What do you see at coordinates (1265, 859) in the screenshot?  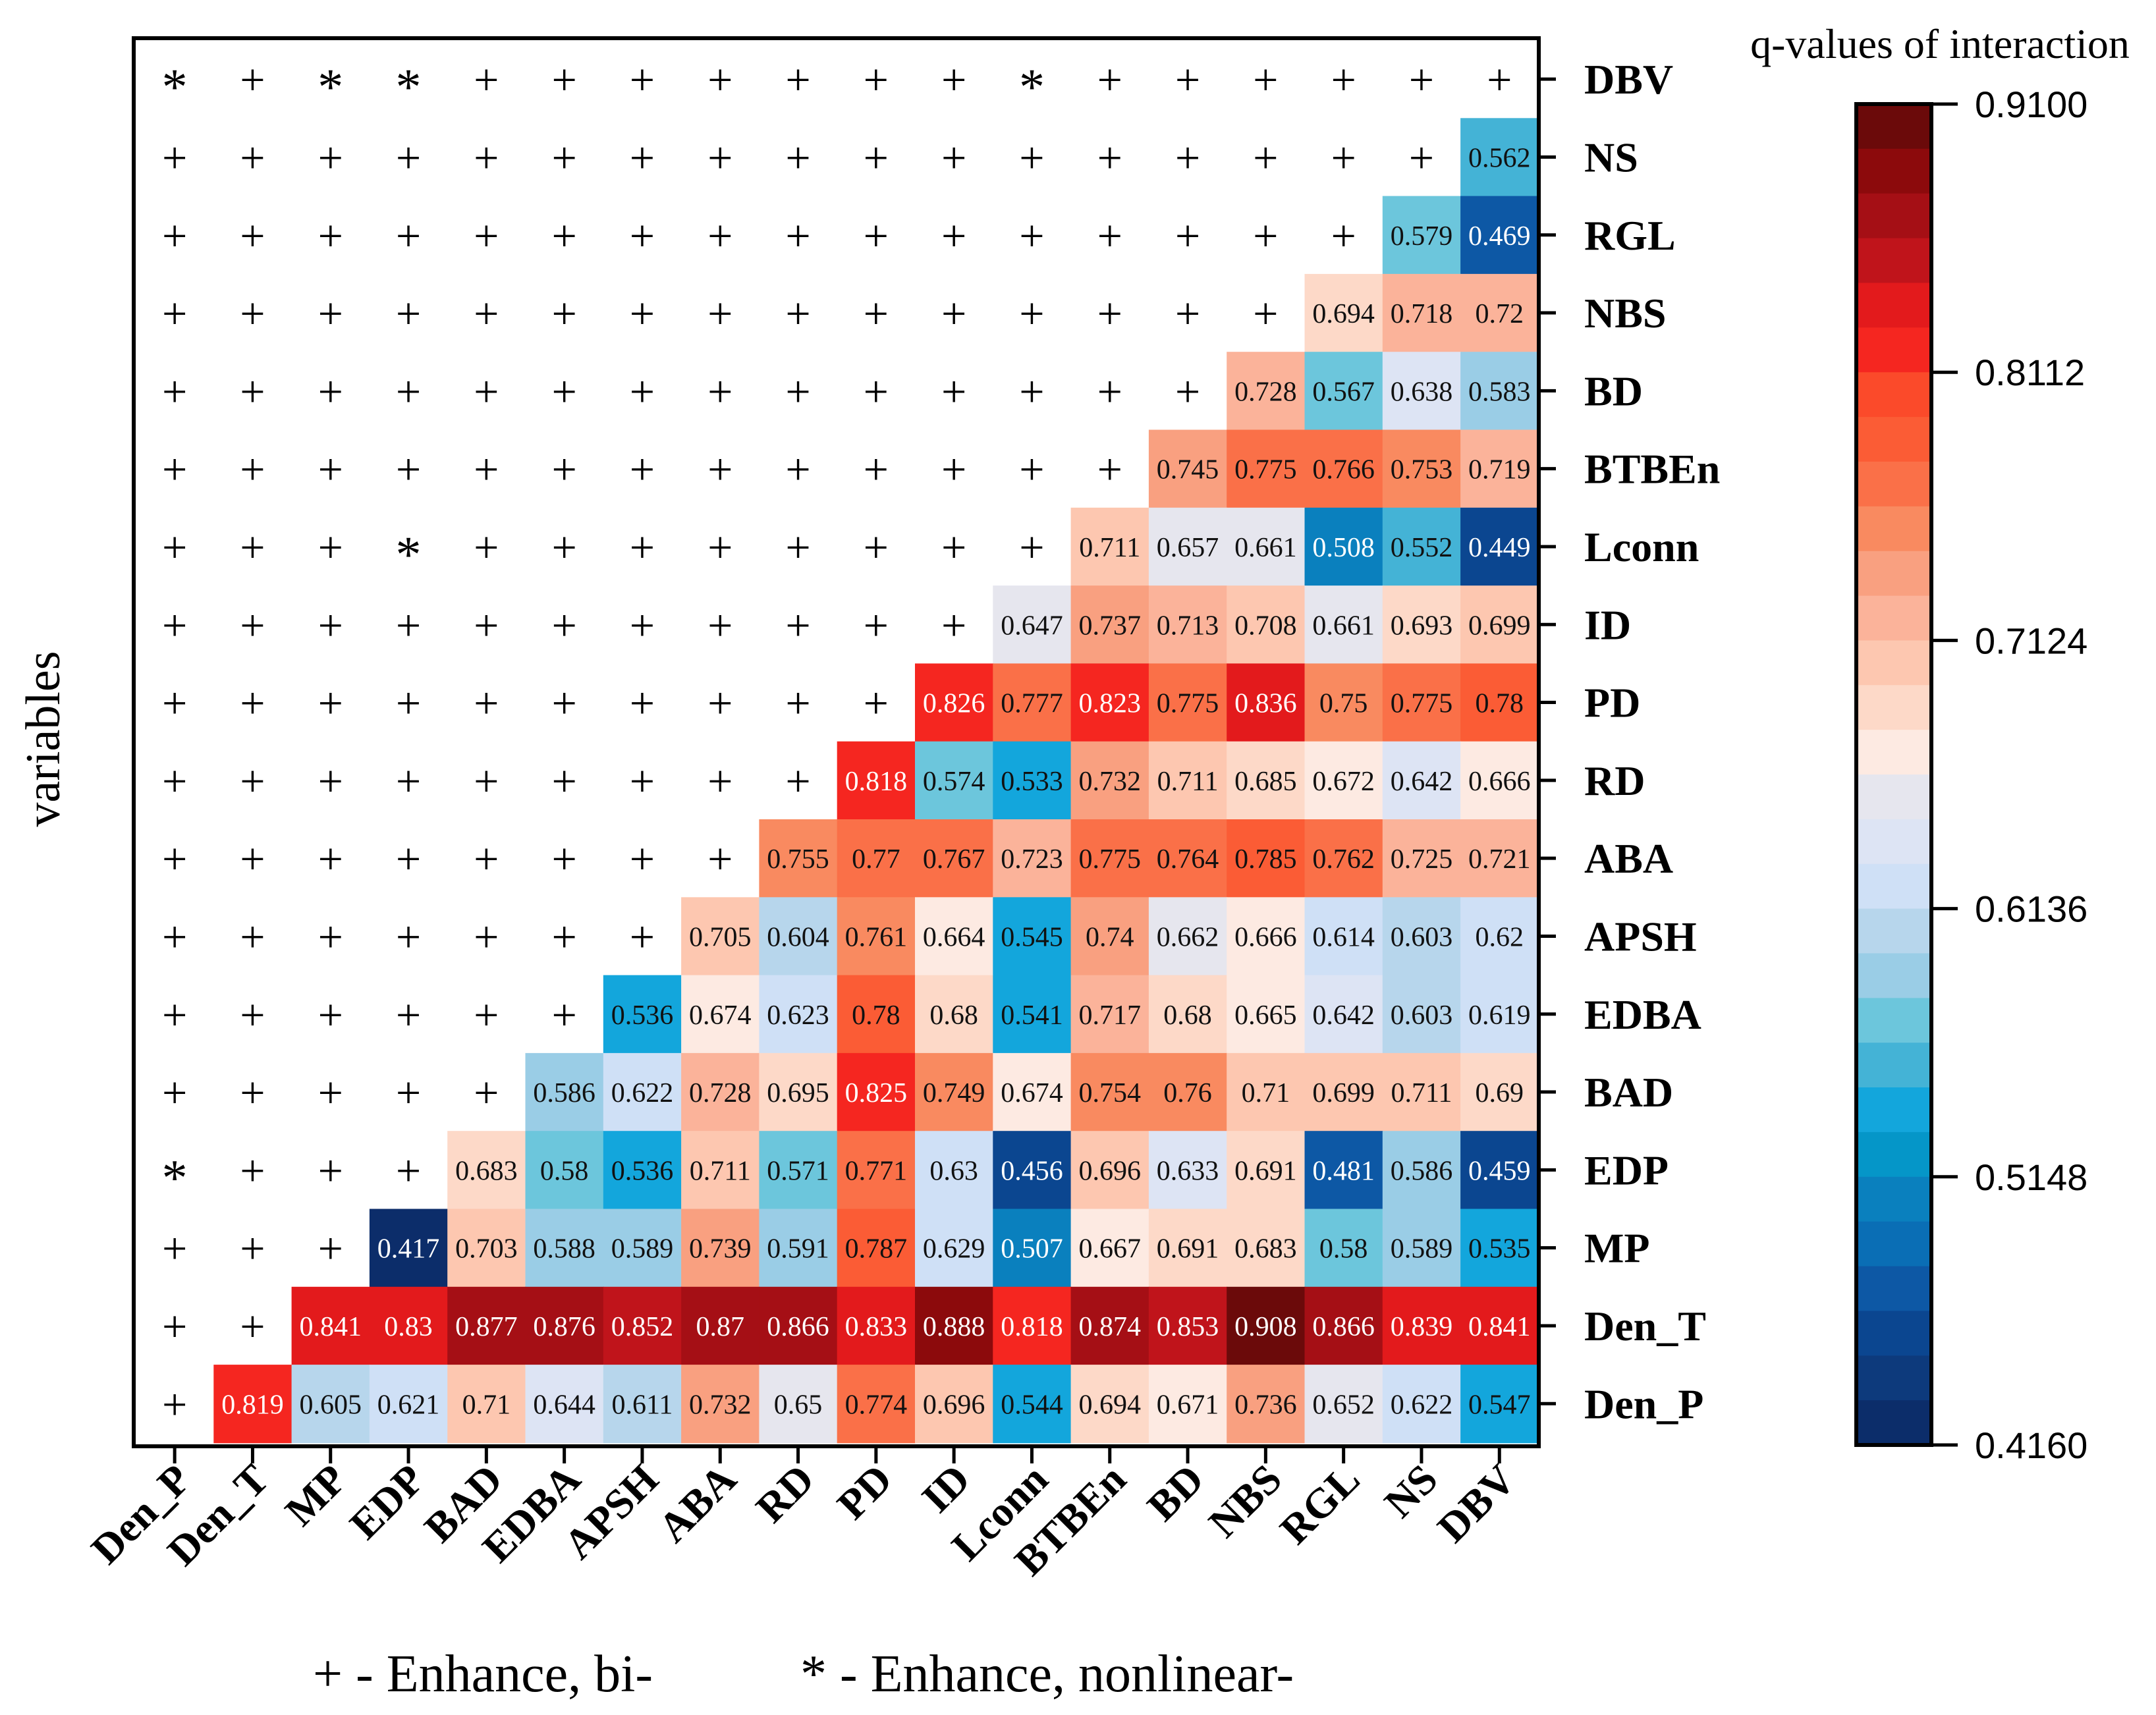 I see `cell-value-label: 0.785` at bounding box center [1265, 859].